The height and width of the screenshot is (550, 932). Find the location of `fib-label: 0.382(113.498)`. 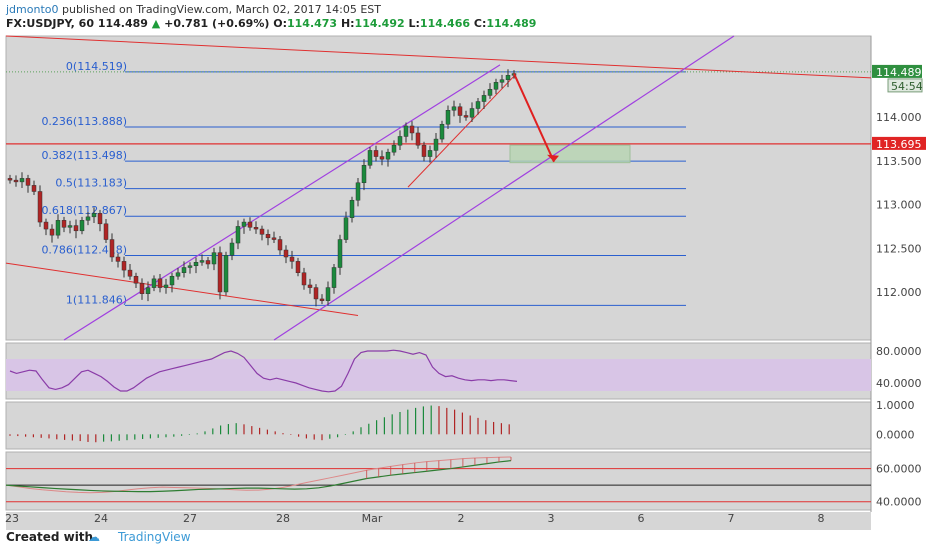

fib-label: 0.382(113.498) is located at coordinates (84, 155).